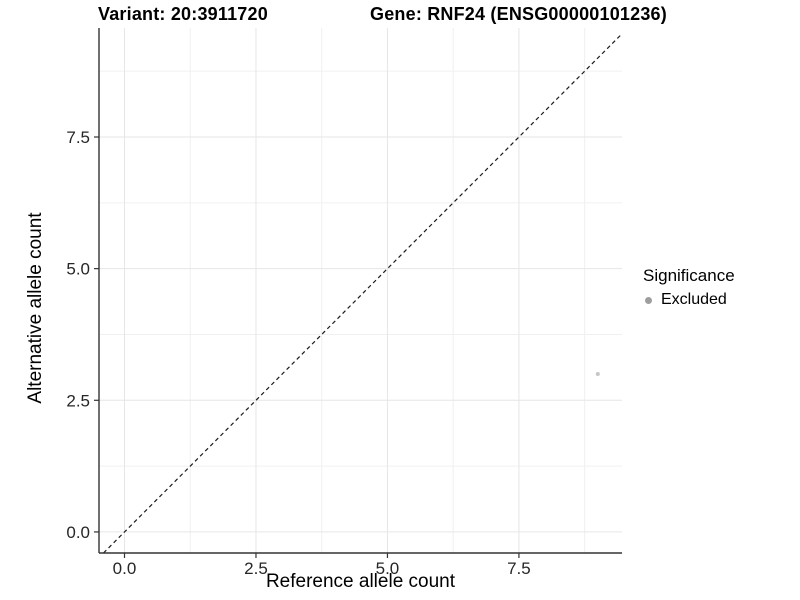 The image size is (800, 600). Describe the element at coordinates (518, 14) in the screenshot. I see `gene-title: Gene: RNF24 (ENSG00000101236)` at that location.